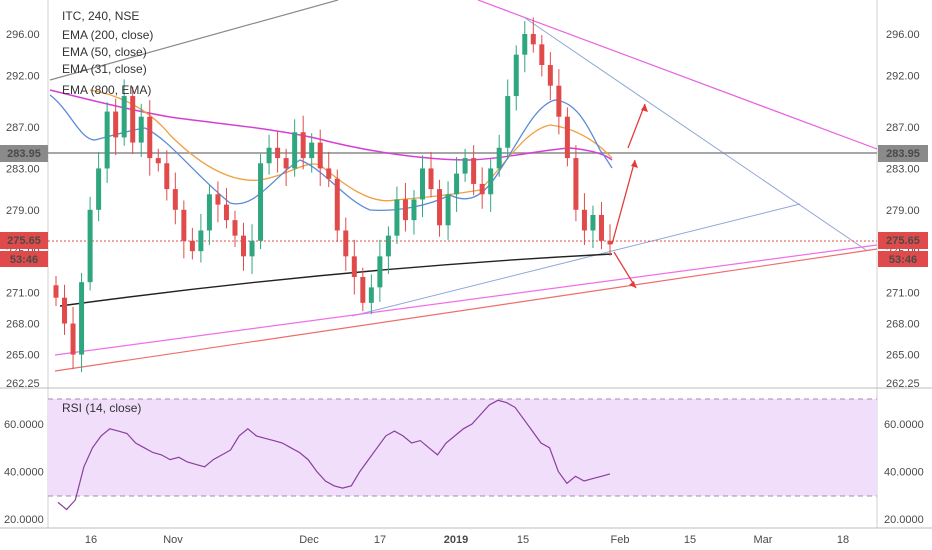 This screenshot has height=550, width=932. What do you see at coordinates (23, 169) in the screenshot?
I see `price-tick-left: 283.00` at bounding box center [23, 169].